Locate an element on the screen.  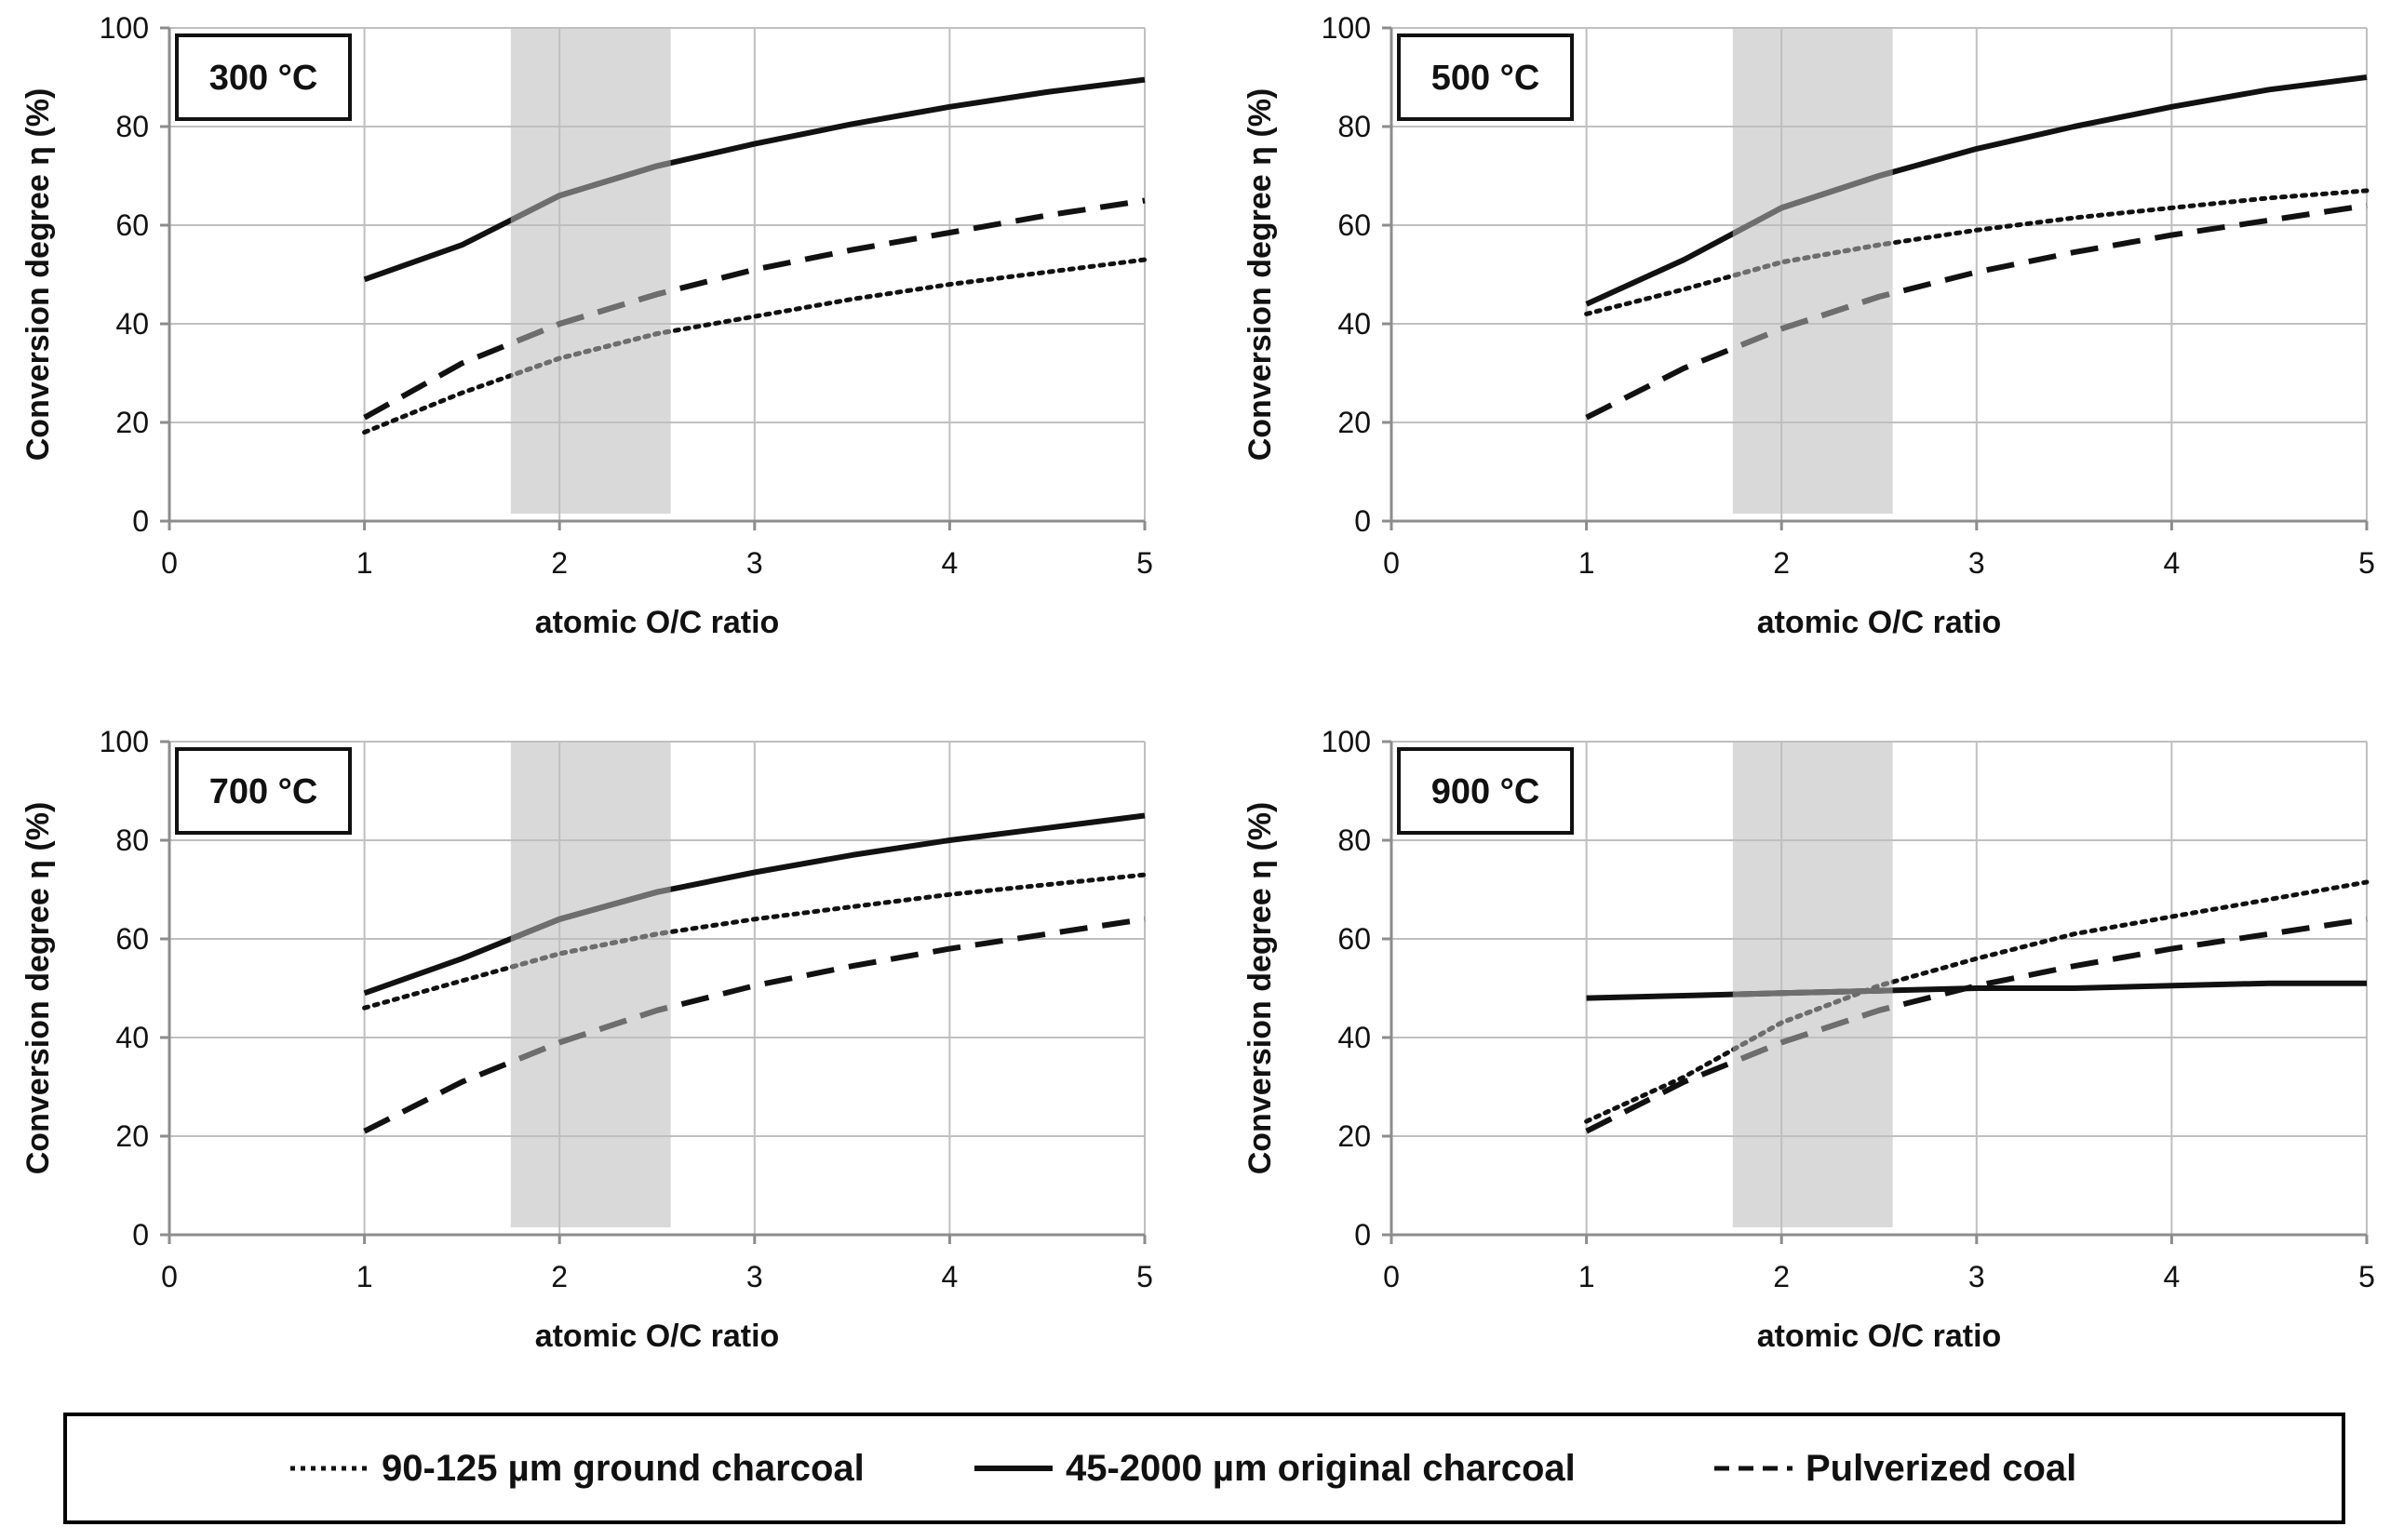
legend-item-ground-charcoal: 90-125 µm ground charcoal is located at coordinates (577, 1468).